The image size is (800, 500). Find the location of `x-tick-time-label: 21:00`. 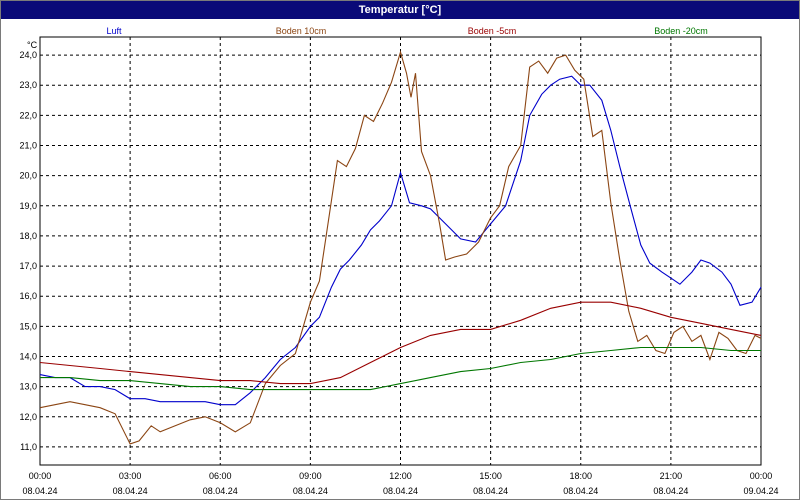

x-tick-time-label: 21:00 is located at coordinates (671, 476).